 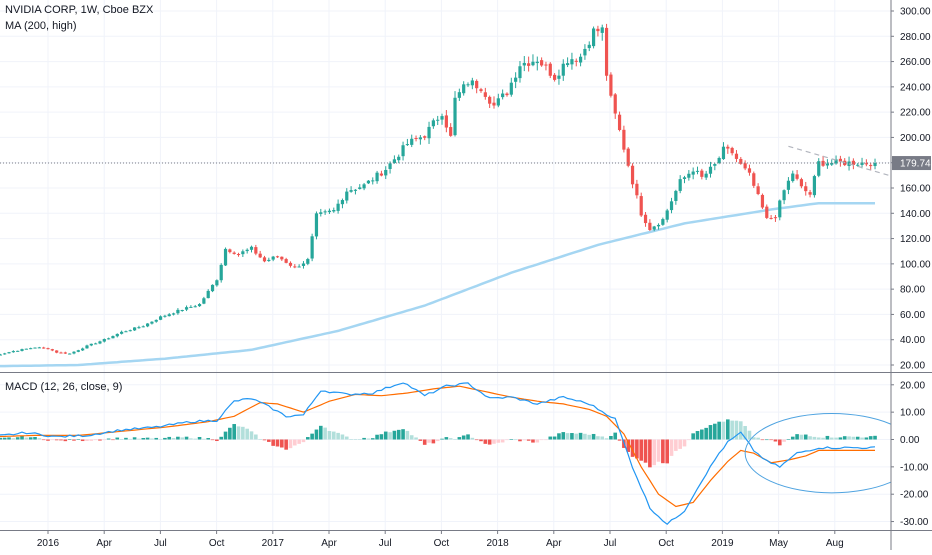 What do you see at coordinates (912, 366) in the screenshot?
I see `price-tick-label: 20.00` at bounding box center [912, 366].